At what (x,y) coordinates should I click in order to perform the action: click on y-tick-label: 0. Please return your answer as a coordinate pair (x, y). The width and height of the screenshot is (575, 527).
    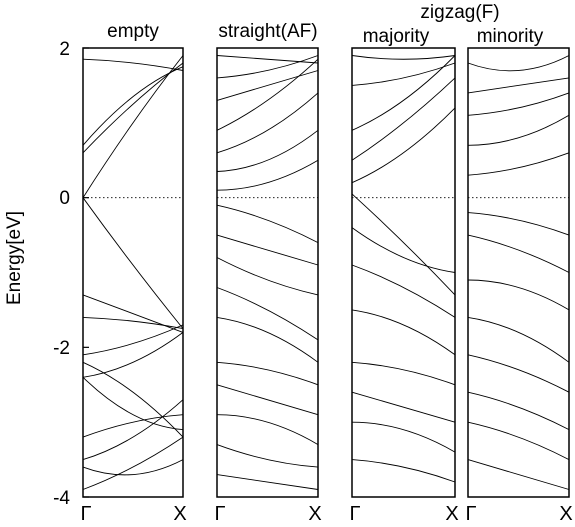
    Looking at the image, I should click on (64, 198).